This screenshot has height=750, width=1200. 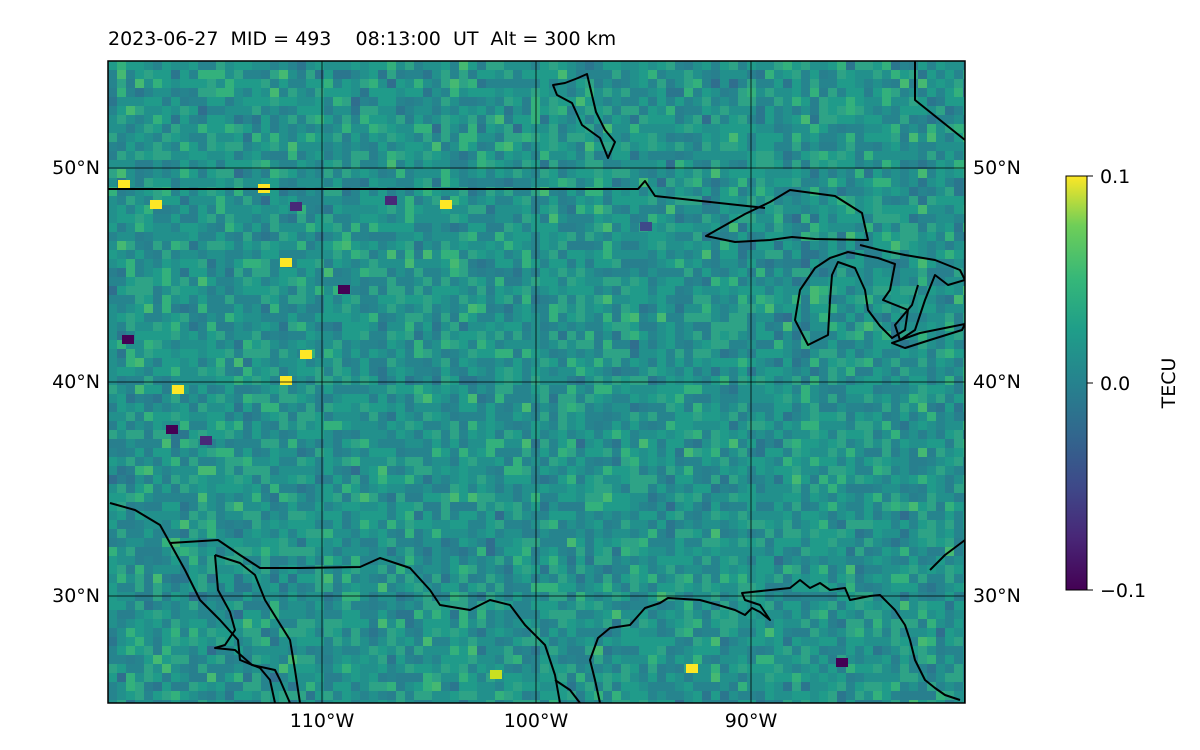 I want to click on baja-california, so click(x=222, y=622).